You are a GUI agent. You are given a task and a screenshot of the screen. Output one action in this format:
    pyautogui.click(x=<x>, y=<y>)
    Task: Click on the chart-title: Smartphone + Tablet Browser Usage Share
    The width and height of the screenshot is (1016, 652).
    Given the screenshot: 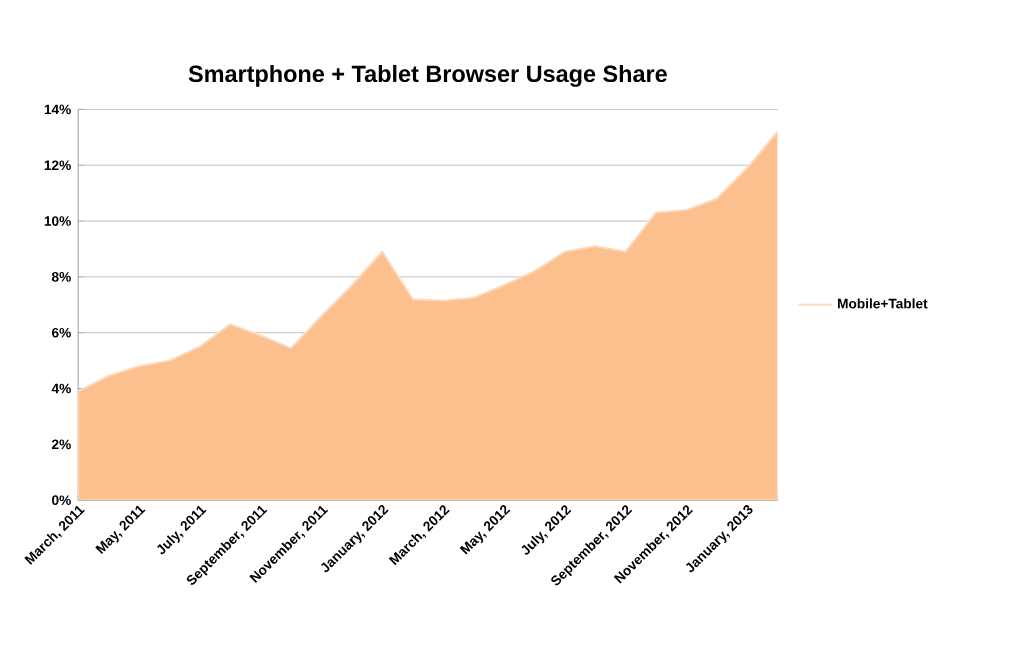 What is the action you would take?
    pyautogui.click(x=427, y=75)
    